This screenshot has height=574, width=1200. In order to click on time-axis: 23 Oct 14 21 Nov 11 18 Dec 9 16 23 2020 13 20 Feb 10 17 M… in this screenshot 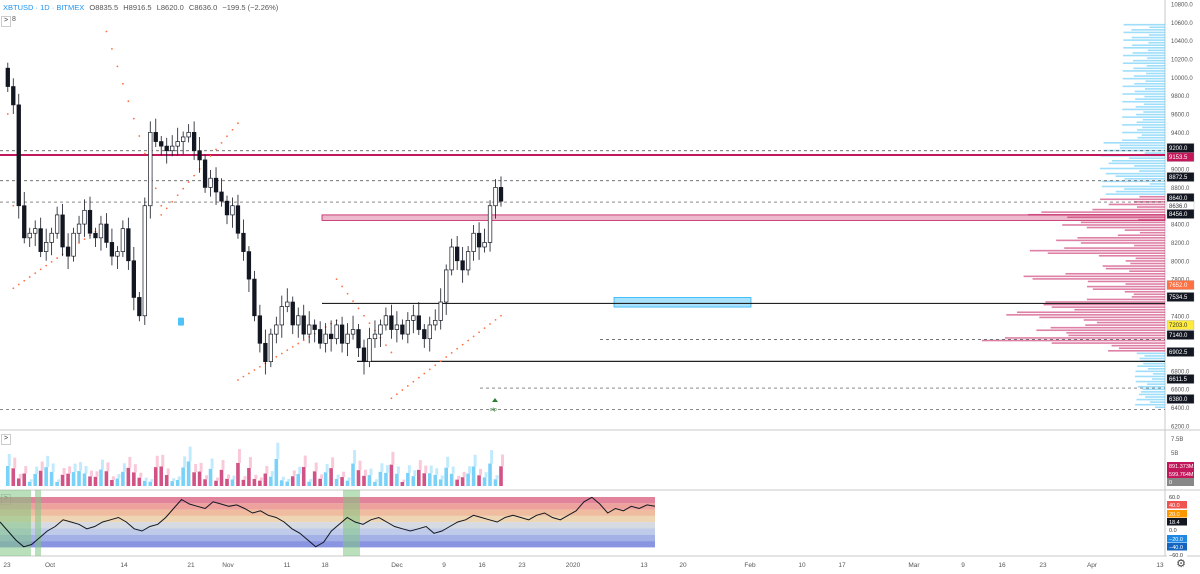, I will do `click(583, 565)`.